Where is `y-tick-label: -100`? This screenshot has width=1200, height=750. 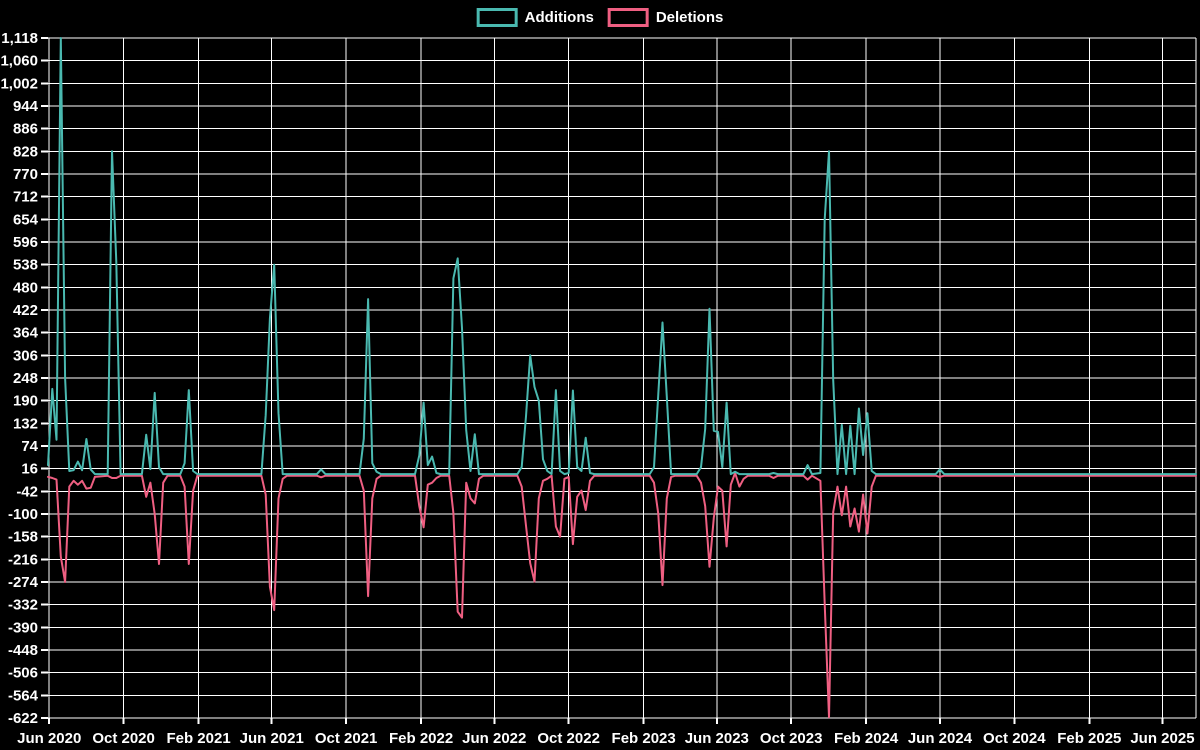
y-tick-label: -100 is located at coordinates (23, 514).